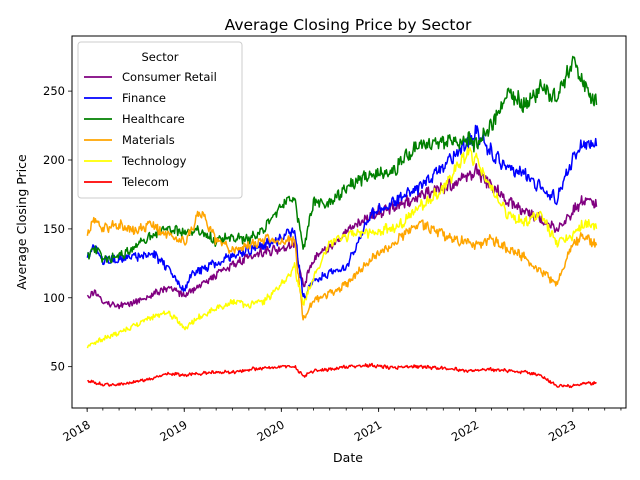 Image resolution: width=640 pixels, height=480 pixels. I want to click on legend-title: Sector, so click(160, 57).